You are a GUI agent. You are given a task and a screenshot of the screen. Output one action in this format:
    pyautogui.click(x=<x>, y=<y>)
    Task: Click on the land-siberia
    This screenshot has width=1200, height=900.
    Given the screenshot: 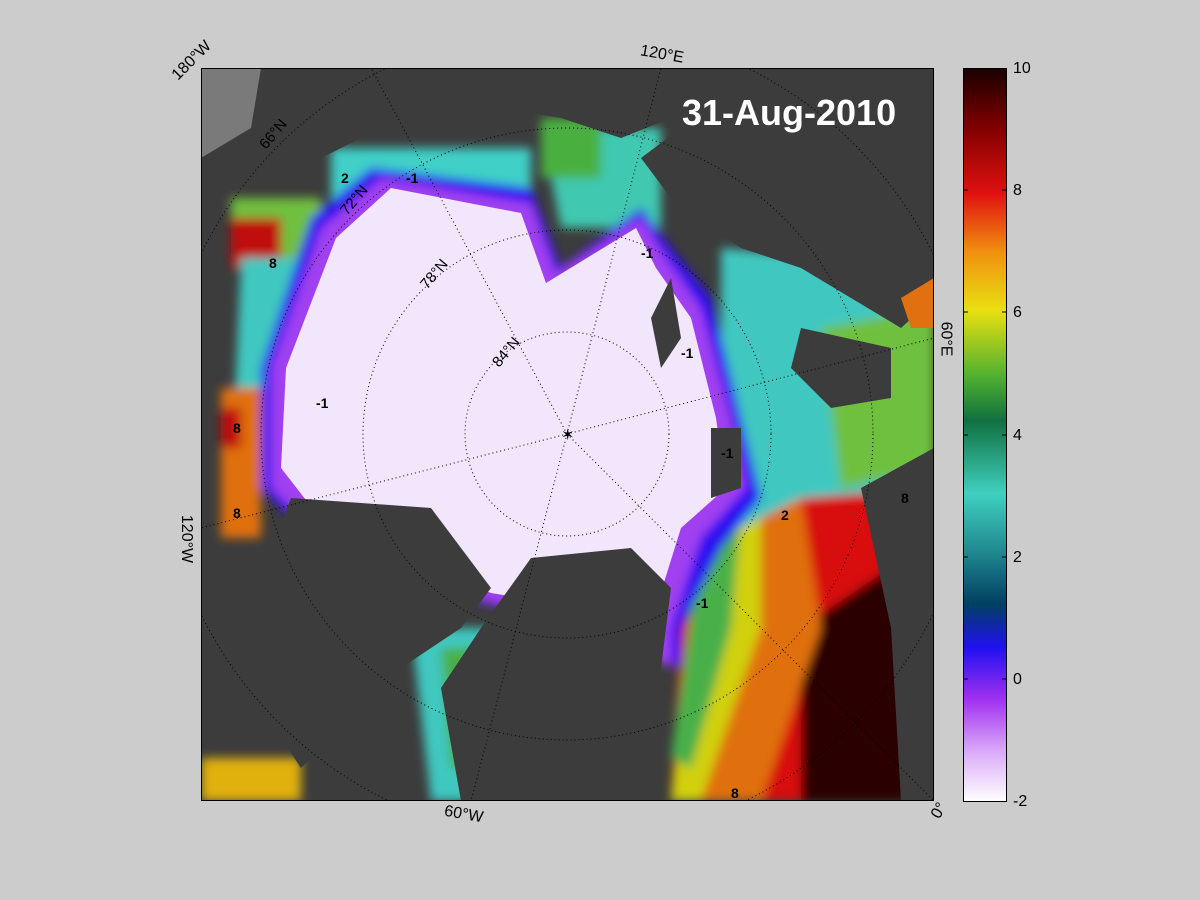 What is the action you would take?
    pyautogui.click(x=787, y=198)
    